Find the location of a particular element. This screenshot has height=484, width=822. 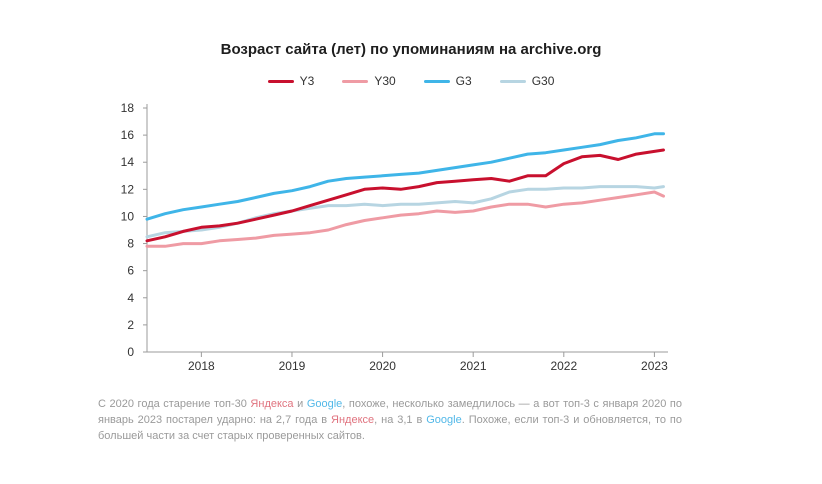

y-tick-label: 2 is located at coordinates (130, 325).